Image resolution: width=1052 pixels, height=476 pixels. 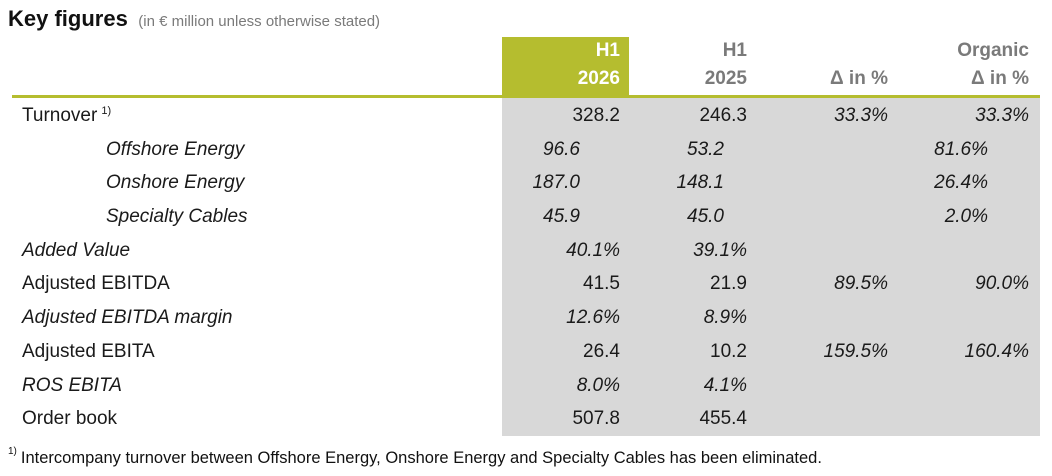 What do you see at coordinates (720, 250) in the screenshot?
I see `value-h1-2025: 39.1%` at bounding box center [720, 250].